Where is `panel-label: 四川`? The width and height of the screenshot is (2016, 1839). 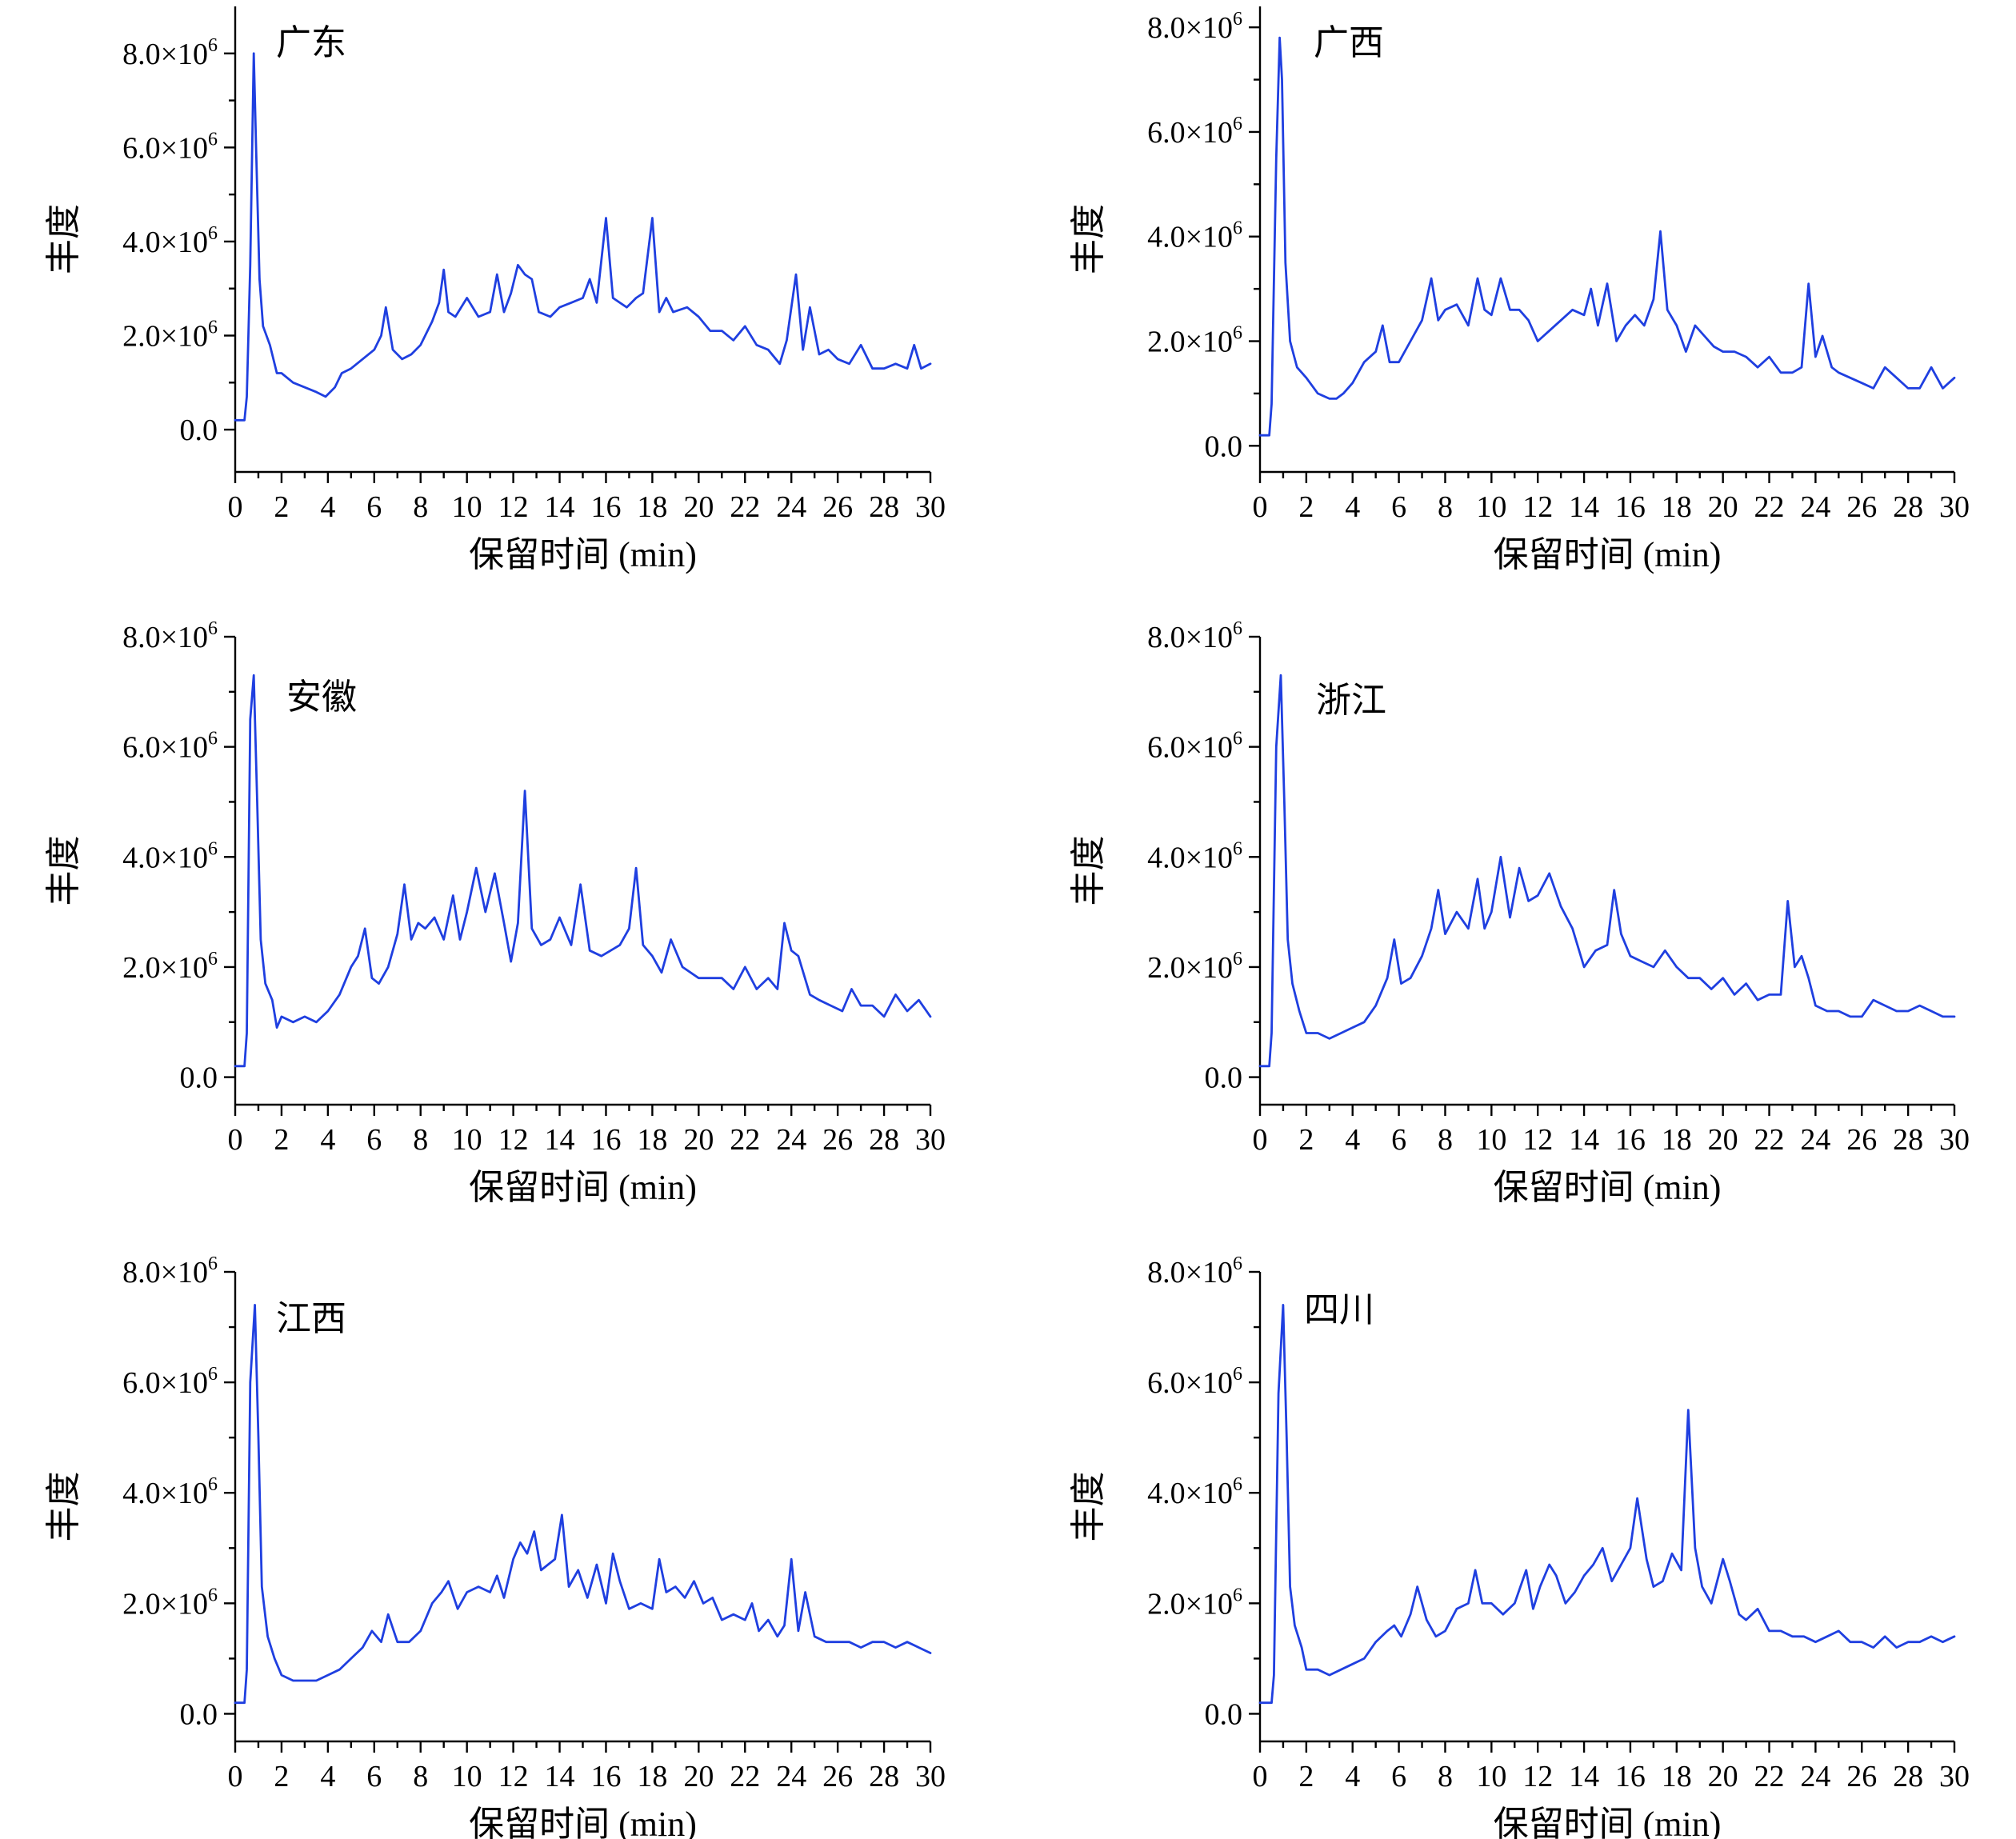 panel-label: 四川 is located at coordinates (1339, 1309).